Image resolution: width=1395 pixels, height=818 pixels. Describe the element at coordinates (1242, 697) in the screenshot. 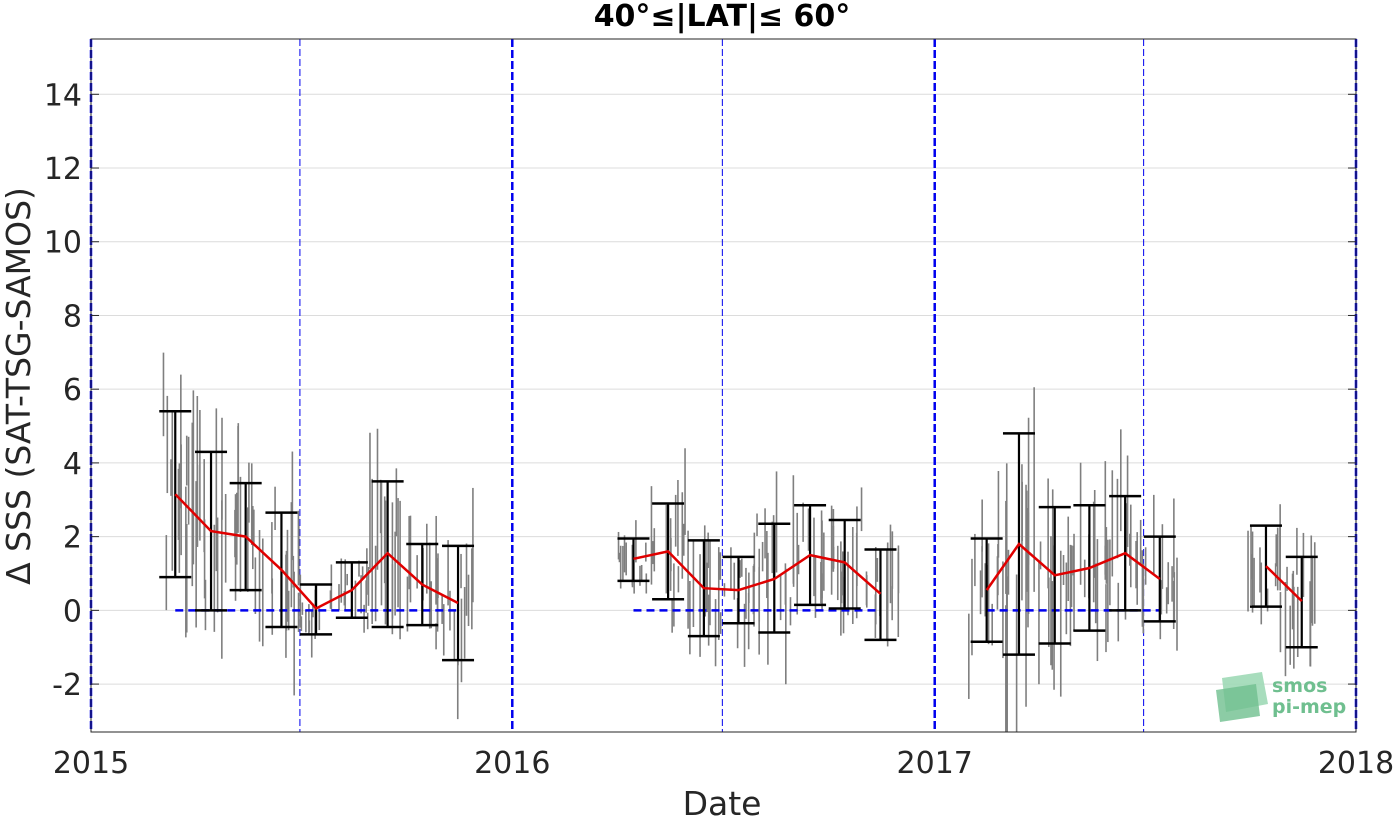

I see `logo-mark-icon` at that location.